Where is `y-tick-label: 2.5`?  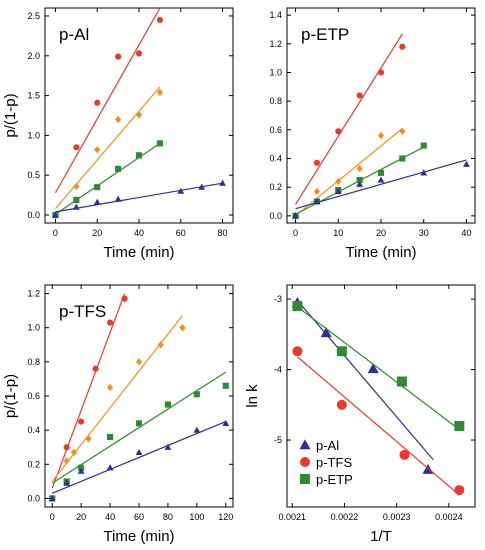
y-tick-label: 2.5 is located at coordinates (33, 16).